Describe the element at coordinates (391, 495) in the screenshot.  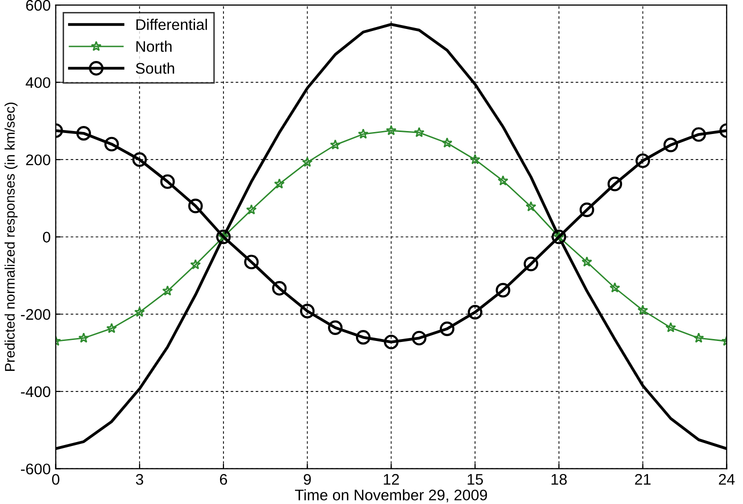
I see `x-axis-title: Time on November 29, 2009` at that location.